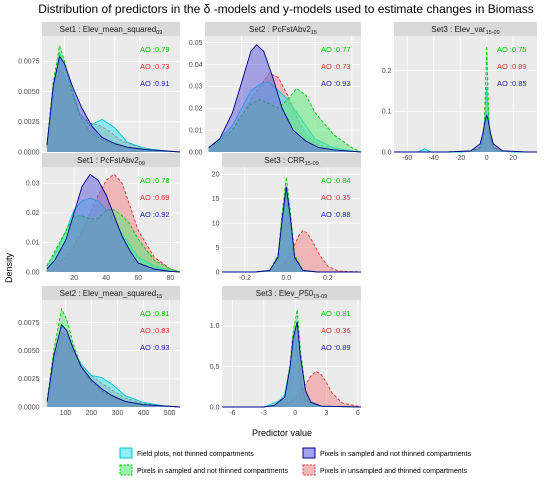  I want to click on ao-label-2: AO :0.35, so click(336, 197).